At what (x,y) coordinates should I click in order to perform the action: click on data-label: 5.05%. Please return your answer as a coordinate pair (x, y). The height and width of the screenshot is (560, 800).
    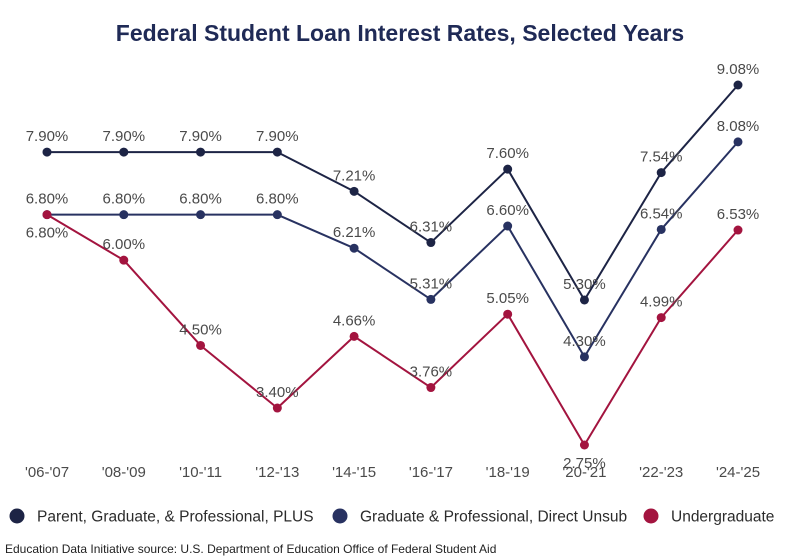
    Looking at the image, I should click on (507, 298).